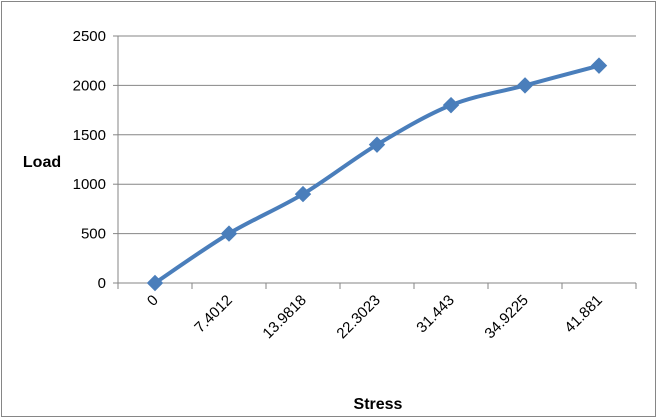  Describe the element at coordinates (377, 144) in the screenshot. I see `data-point-22.3023` at that location.